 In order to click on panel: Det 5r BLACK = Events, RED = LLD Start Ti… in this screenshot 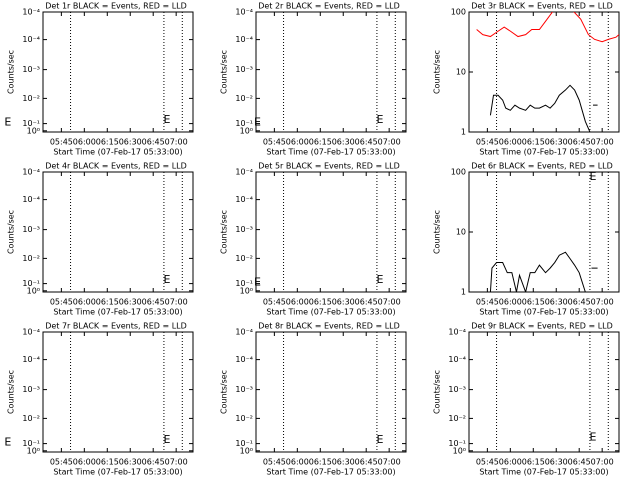, I will do `click(313, 239)`.